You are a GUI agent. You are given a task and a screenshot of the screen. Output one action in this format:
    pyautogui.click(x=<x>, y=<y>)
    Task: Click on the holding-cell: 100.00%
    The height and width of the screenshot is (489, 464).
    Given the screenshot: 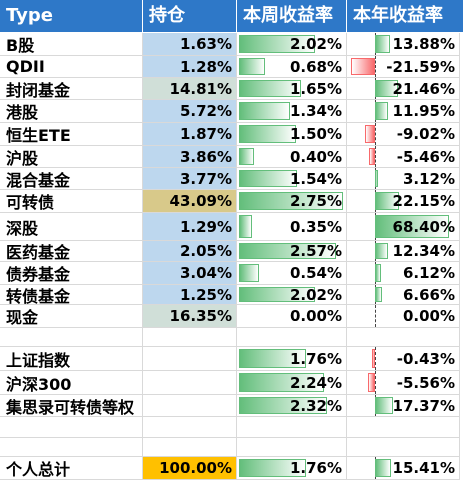 What is the action you would take?
    pyautogui.click(x=190, y=468)
    